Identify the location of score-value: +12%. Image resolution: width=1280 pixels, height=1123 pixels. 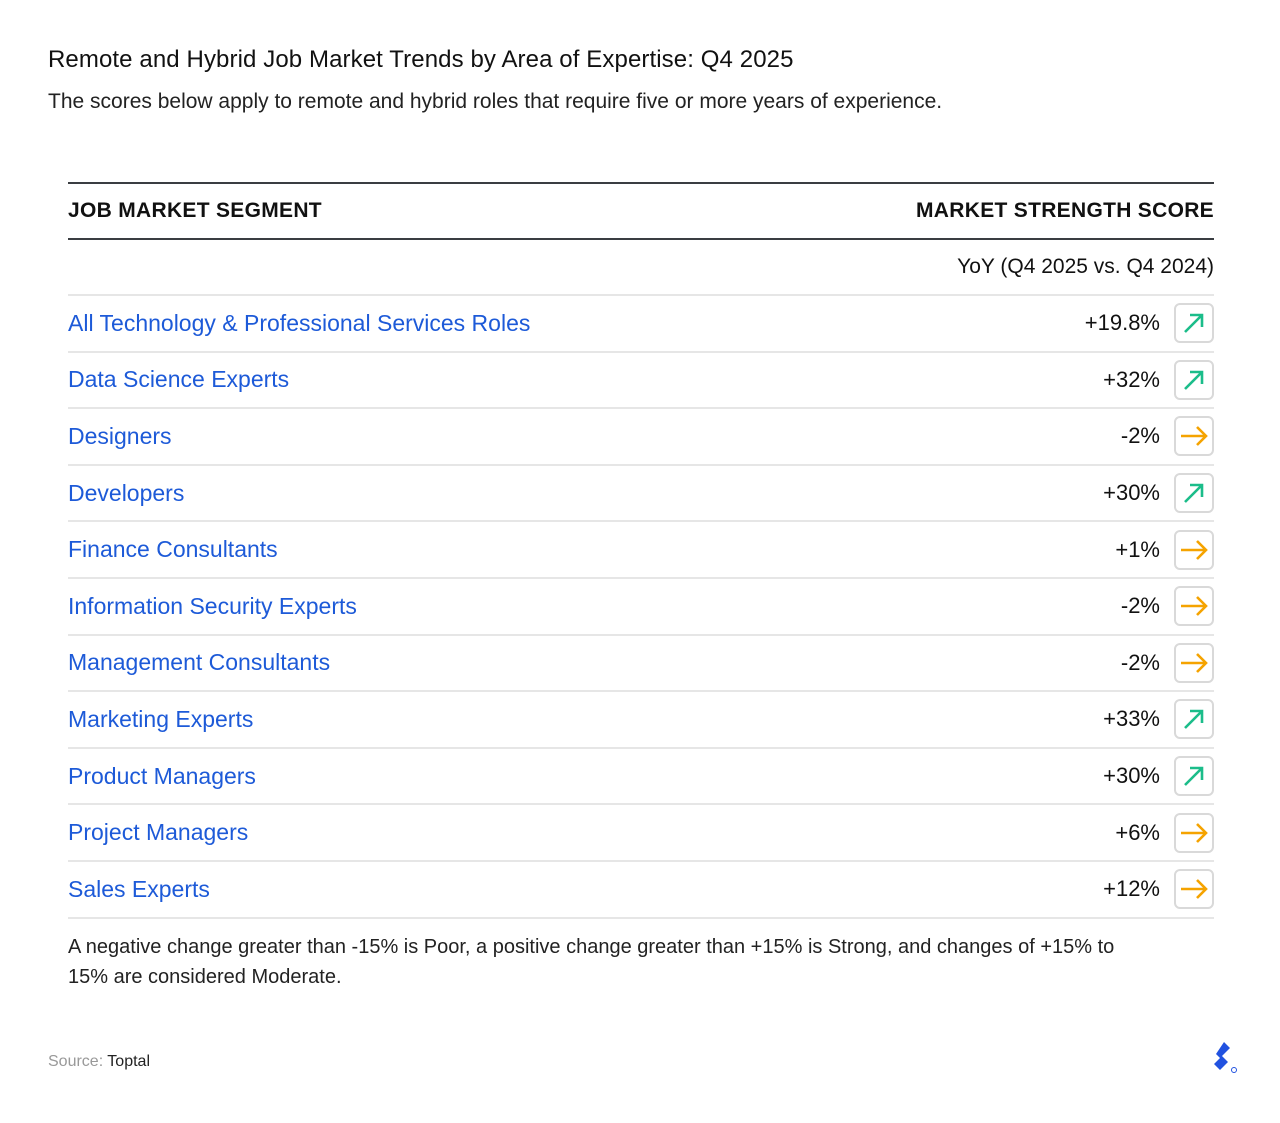
(1131, 889).